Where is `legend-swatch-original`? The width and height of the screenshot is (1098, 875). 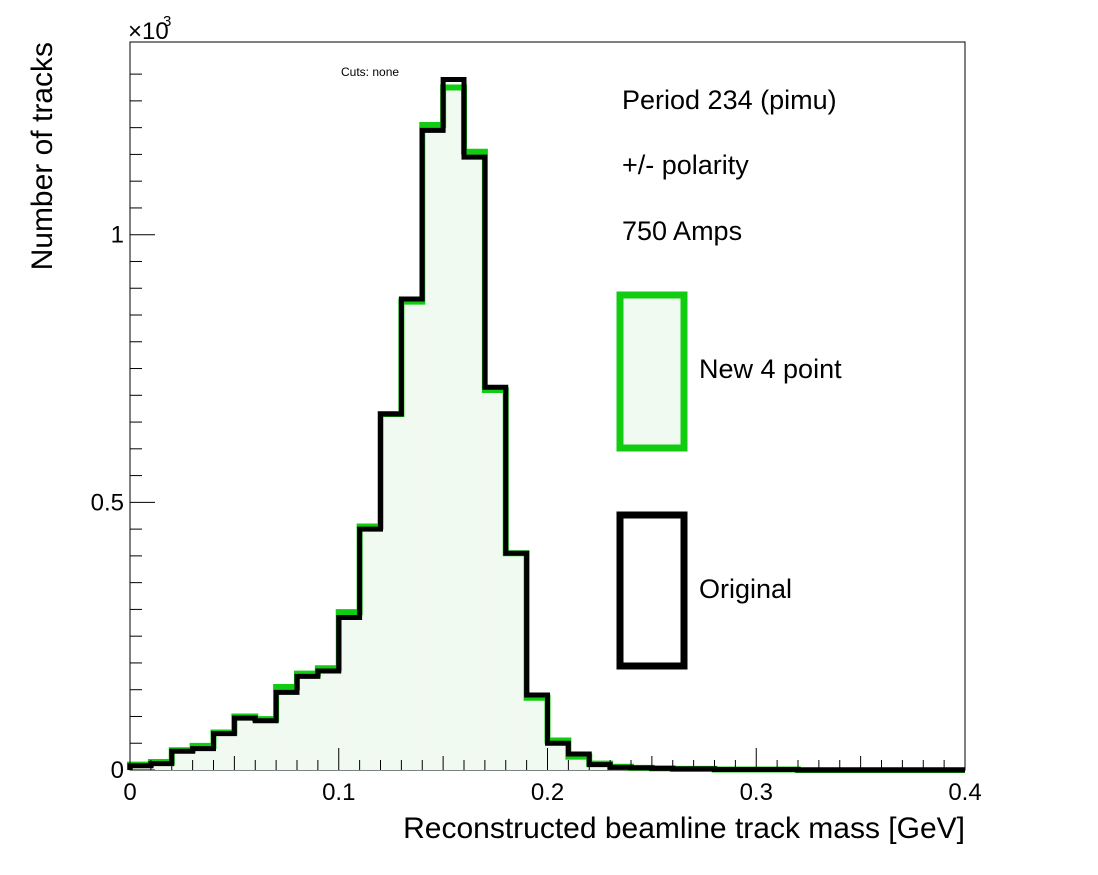 legend-swatch-original is located at coordinates (652, 590).